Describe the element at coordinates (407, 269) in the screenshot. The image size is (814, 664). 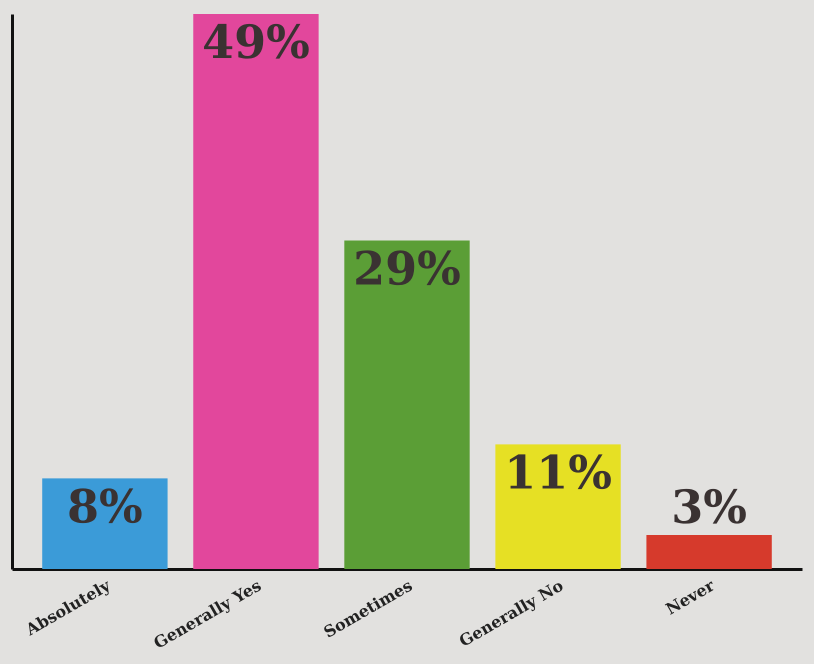
I see `data-label: 29%` at that location.